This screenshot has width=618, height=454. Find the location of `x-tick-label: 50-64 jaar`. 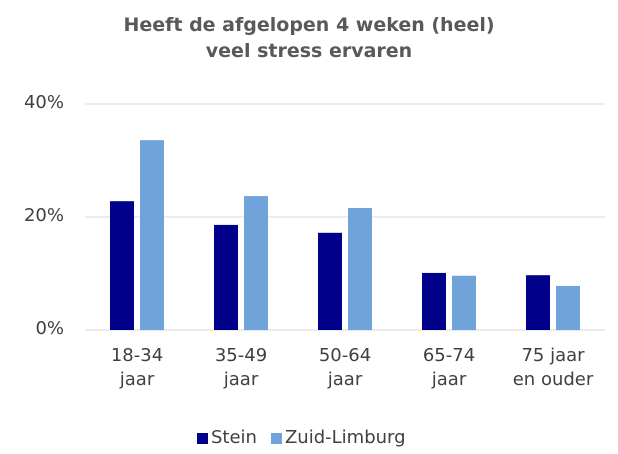

x-tick-label: 50-64 jaar is located at coordinates (345, 367).